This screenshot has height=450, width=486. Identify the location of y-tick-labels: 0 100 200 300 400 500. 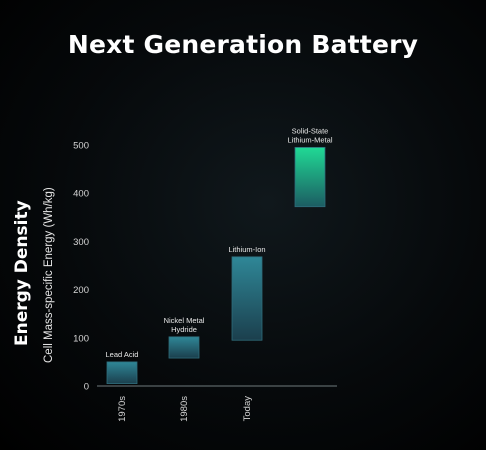
(81, 267).